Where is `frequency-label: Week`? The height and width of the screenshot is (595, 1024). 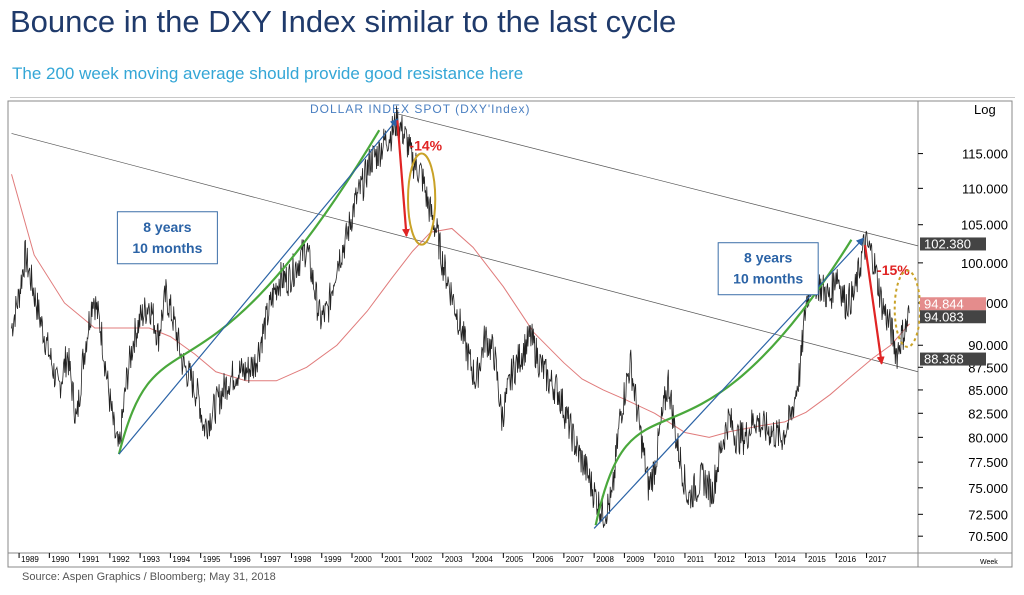
frequency-label: Week is located at coordinates (989, 562).